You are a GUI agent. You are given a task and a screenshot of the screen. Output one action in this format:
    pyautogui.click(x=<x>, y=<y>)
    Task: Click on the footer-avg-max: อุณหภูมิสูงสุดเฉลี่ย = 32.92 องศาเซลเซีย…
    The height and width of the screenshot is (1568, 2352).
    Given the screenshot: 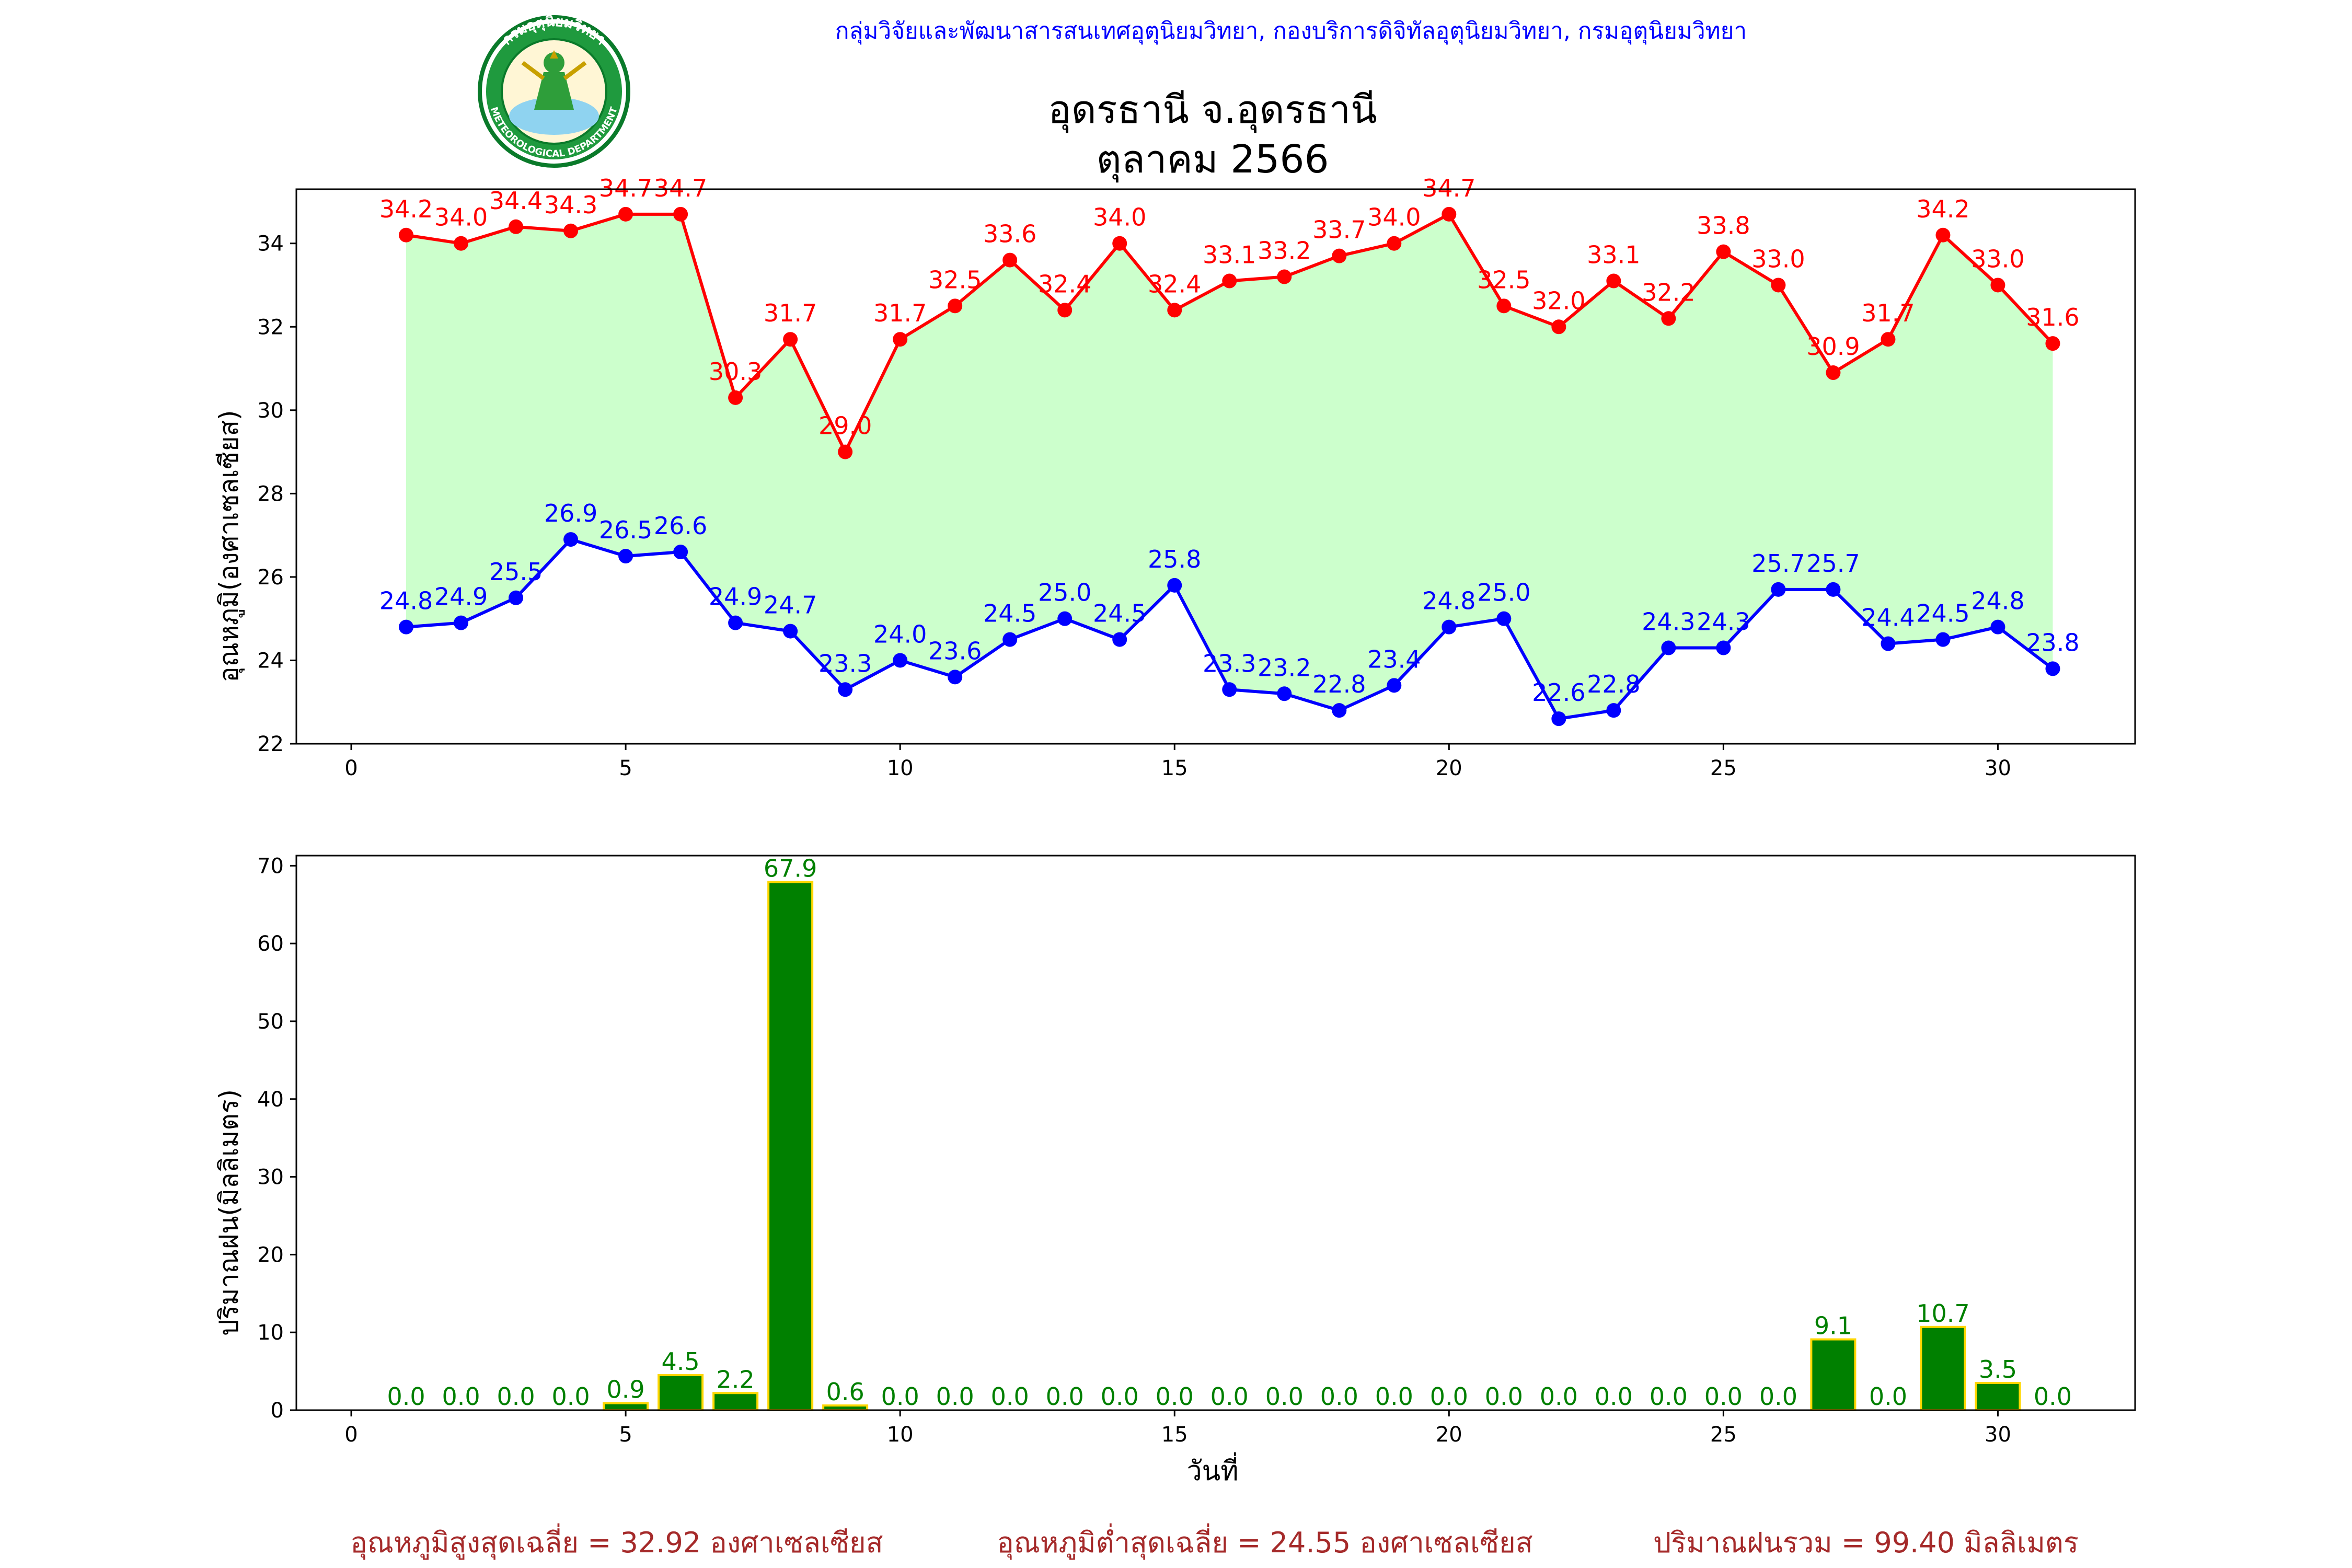 What is the action you would take?
    pyautogui.click(x=616, y=1541)
    